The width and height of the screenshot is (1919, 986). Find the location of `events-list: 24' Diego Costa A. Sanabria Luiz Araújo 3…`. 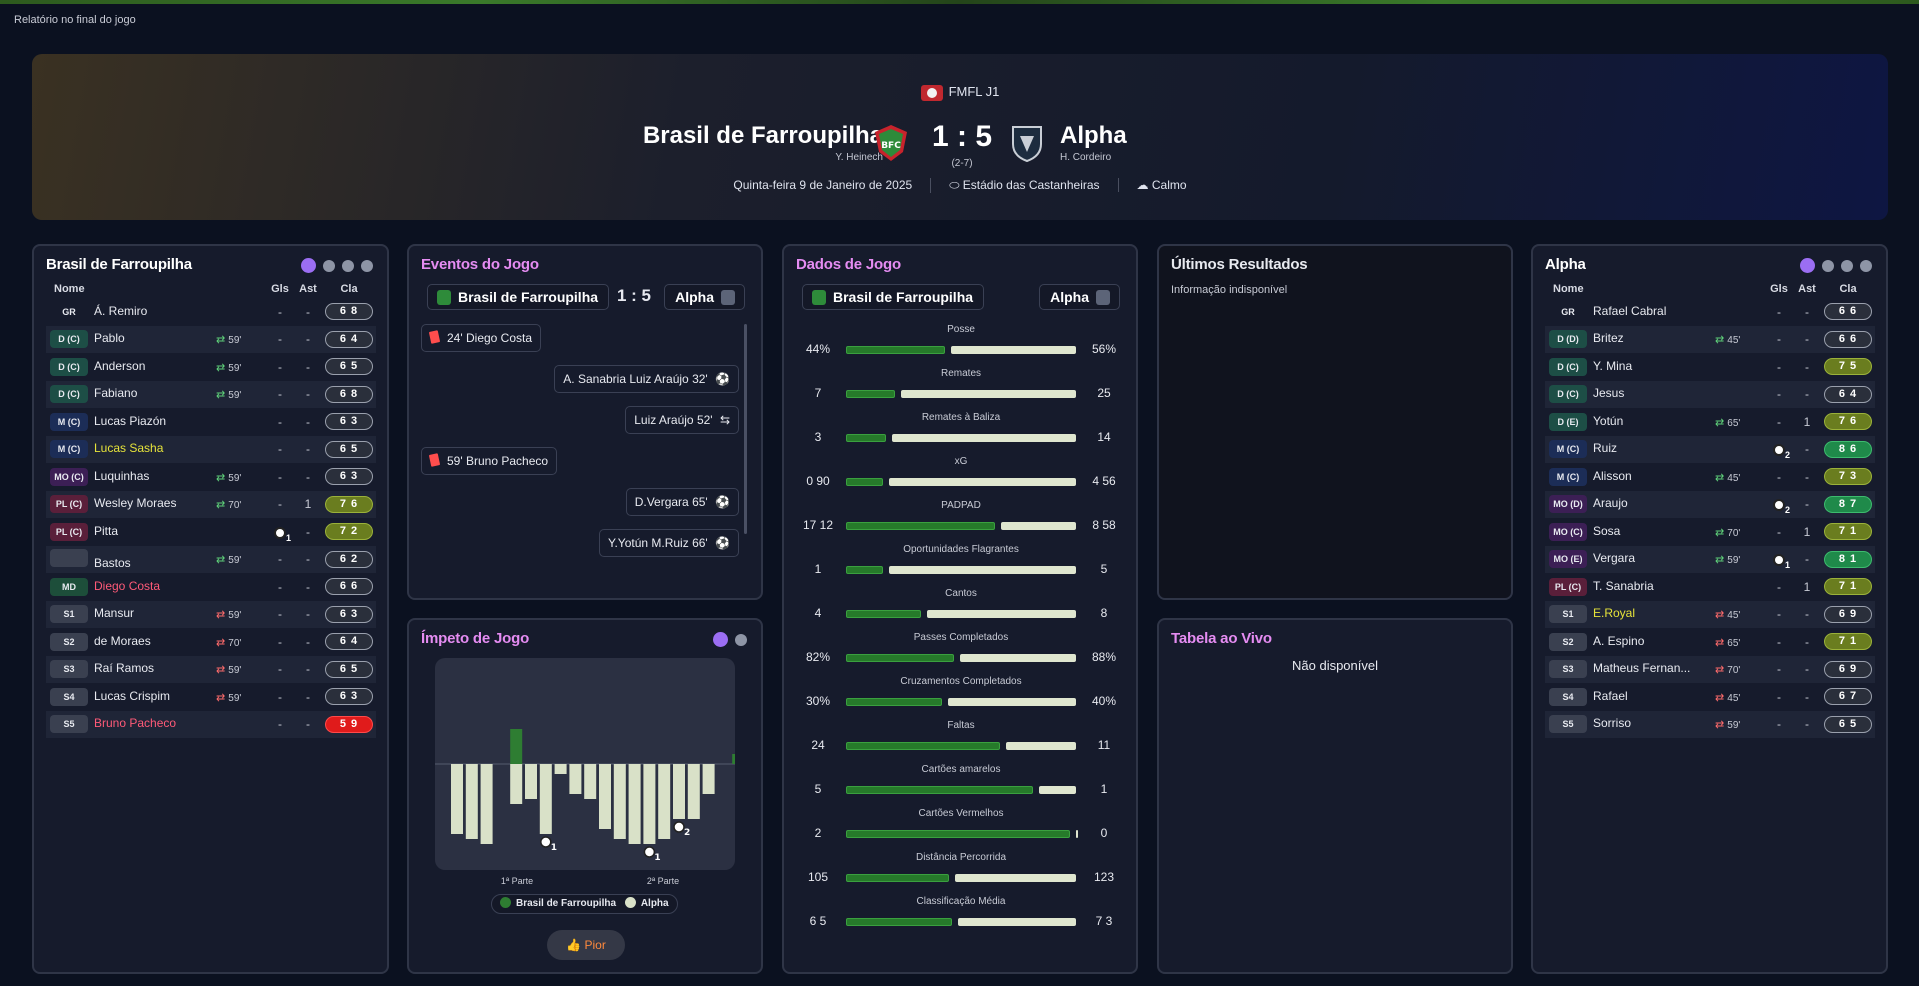

events-list: 24' Diego Costa A. Sanabria Luiz Araújo 3… is located at coordinates (585, 421).